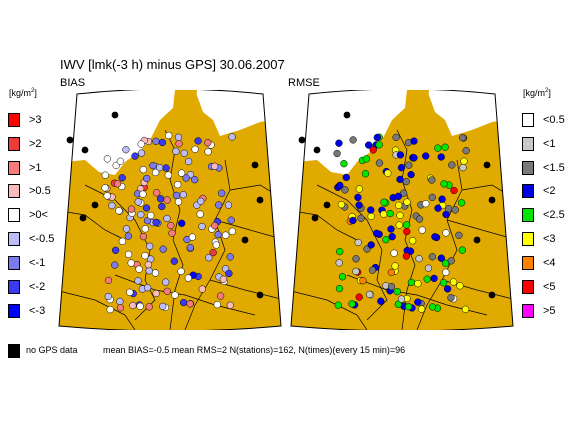 The image size is (576, 432). What do you see at coordinates (543, 120) in the screenshot?
I see `rmse-legend-item: <0.5` at bounding box center [543, 120].